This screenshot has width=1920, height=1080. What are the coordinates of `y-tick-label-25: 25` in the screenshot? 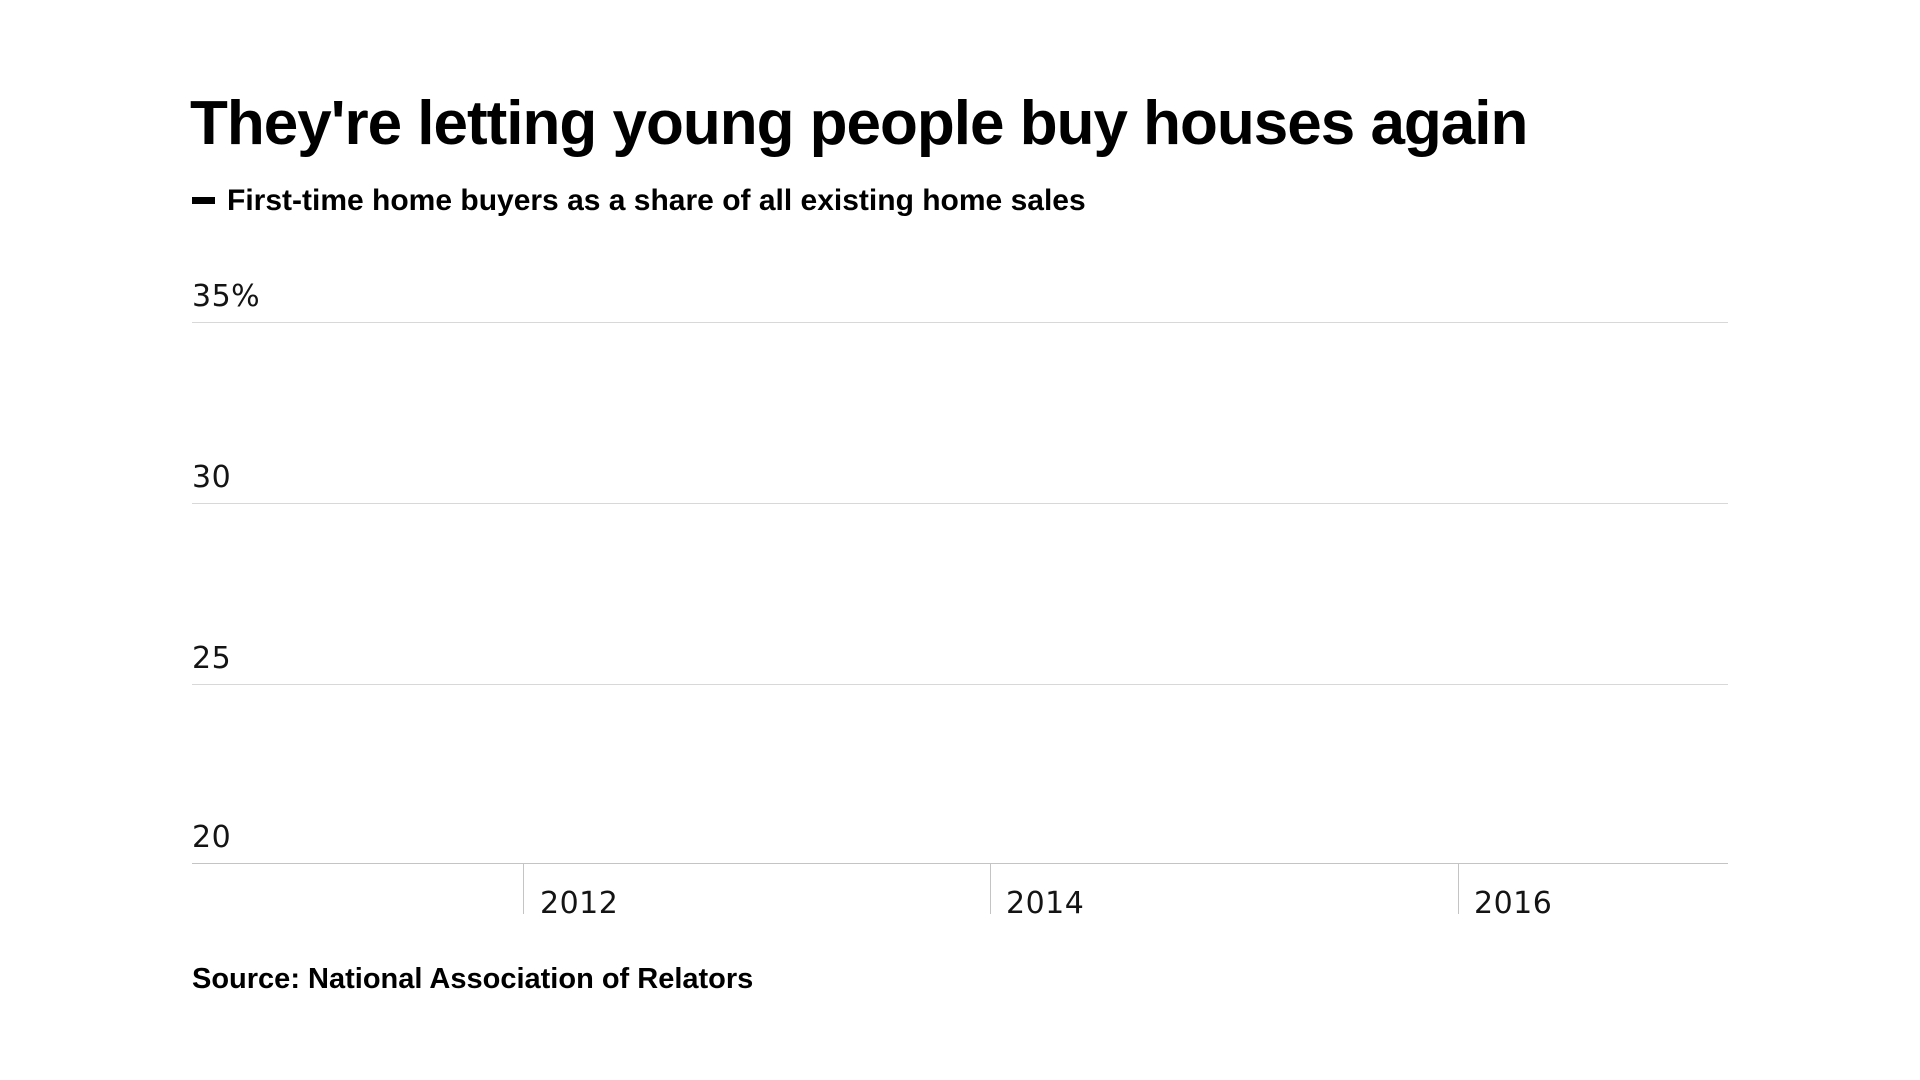 It's located at (212, 658).